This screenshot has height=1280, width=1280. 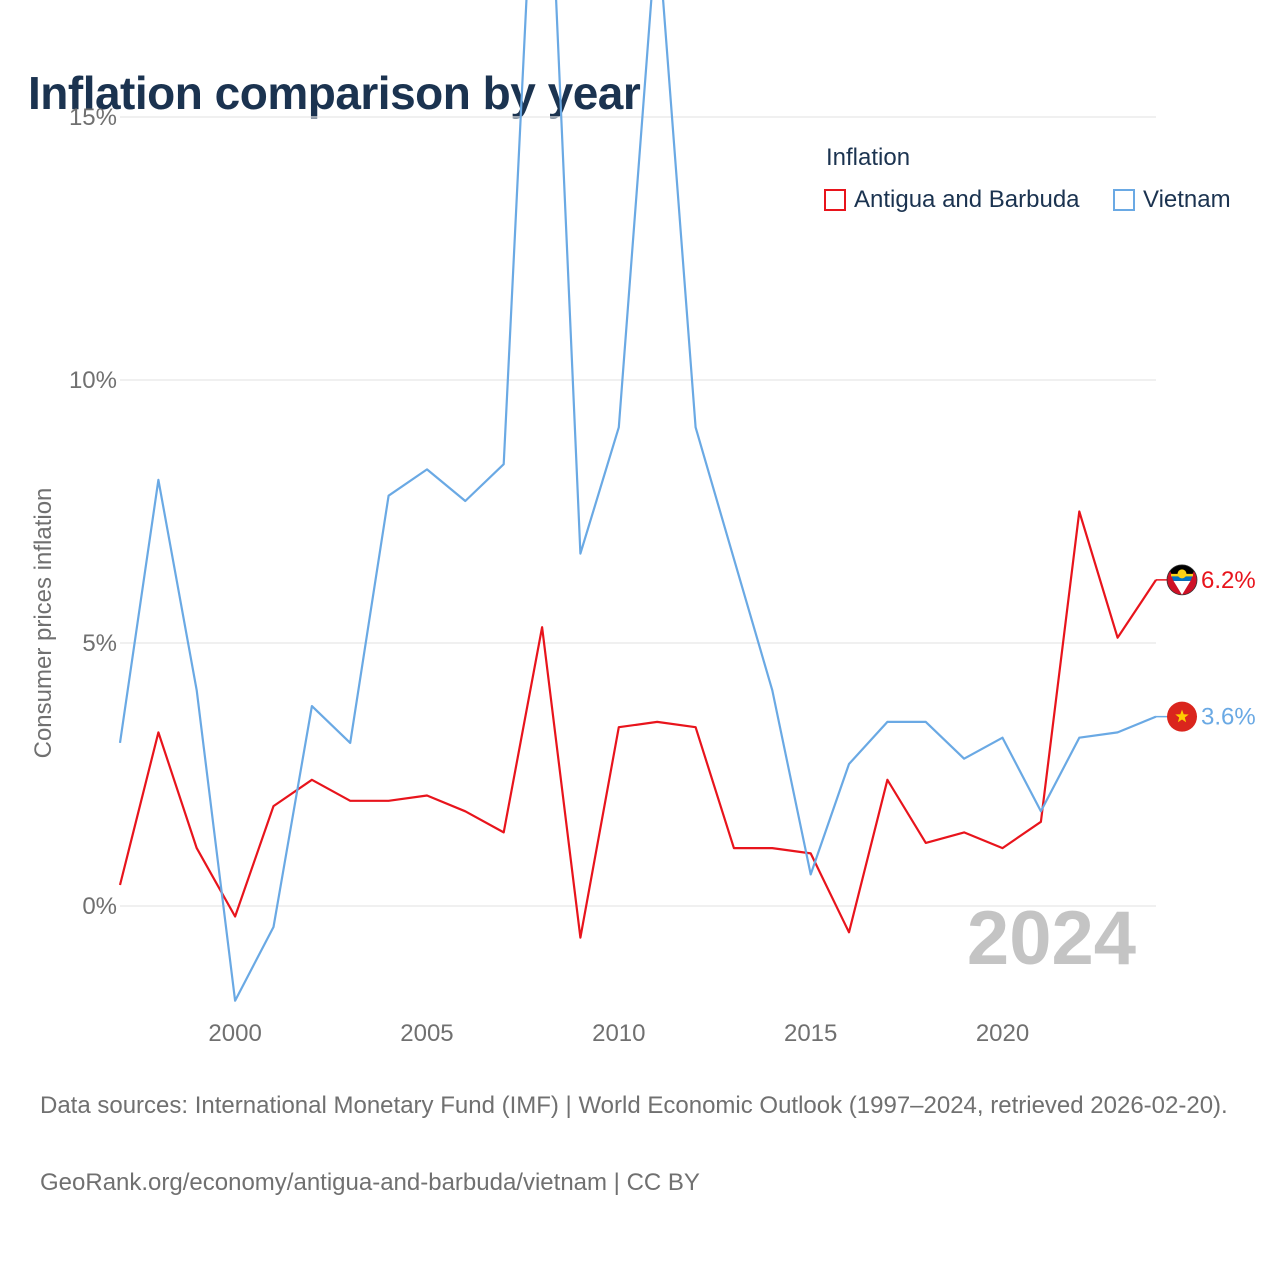 What do you see at coordinates (99, 643) in the screenshot?
I see `y-tick-label: 5%` at bounding box center [99, 643].